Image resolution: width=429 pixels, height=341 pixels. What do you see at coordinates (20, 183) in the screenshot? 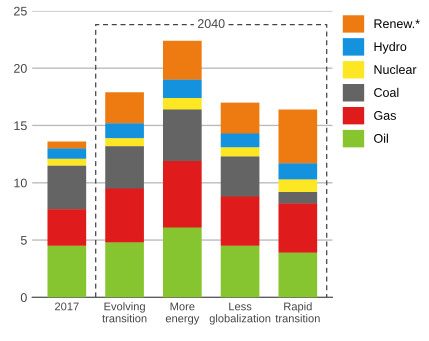
I see `y-tick-label: 10` at bounding box center [20, 183].